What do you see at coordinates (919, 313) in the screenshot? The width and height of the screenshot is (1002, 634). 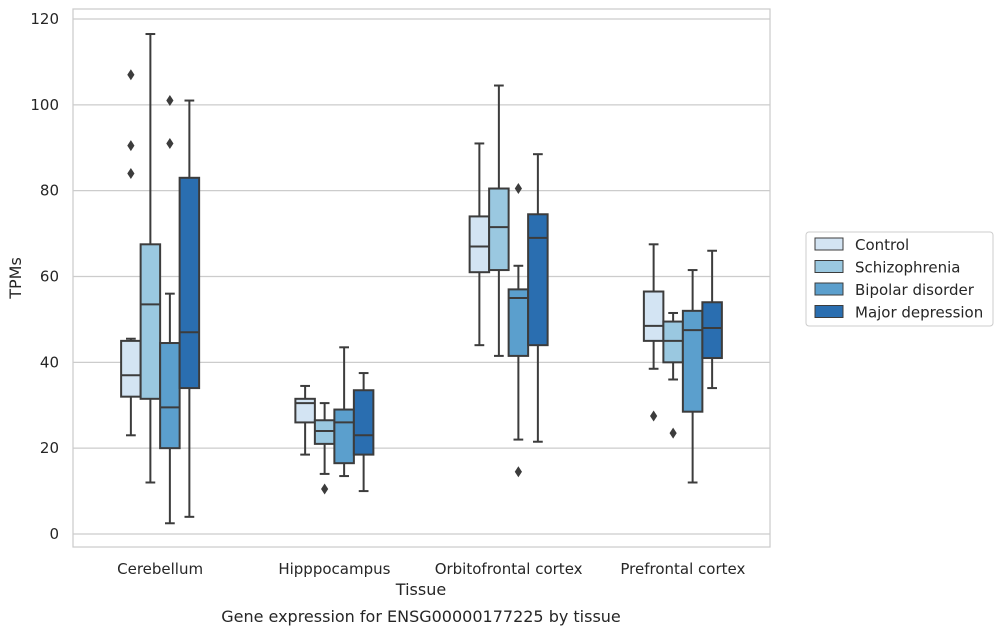 I see `legend-label: Major depression` at bounding box center [919, 313].